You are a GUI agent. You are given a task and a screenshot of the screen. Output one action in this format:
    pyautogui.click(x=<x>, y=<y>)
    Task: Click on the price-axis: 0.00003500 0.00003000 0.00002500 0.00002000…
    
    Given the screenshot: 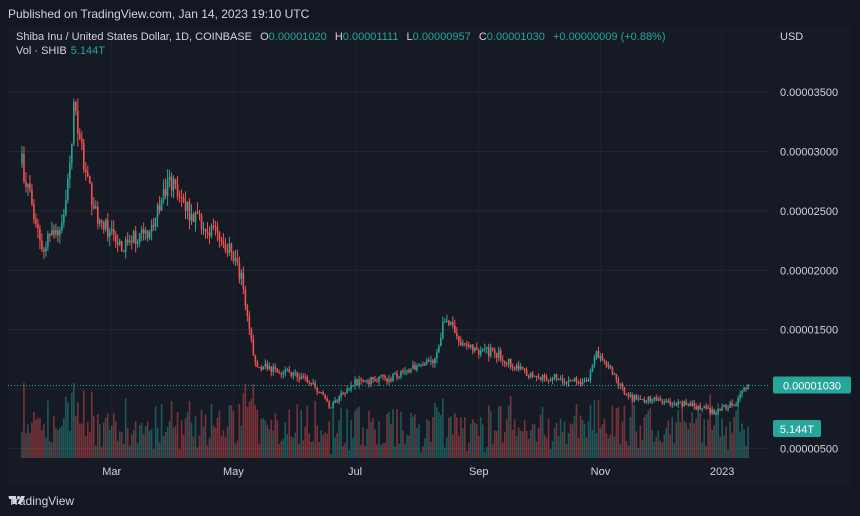 What is the action you would take?
    pyautogui.click(x=809, y=271)
    